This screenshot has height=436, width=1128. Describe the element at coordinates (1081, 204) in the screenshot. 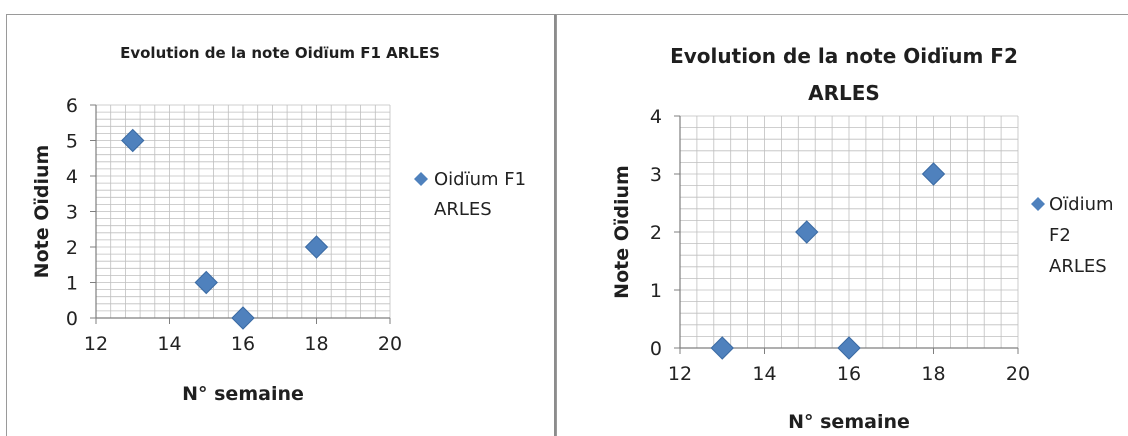

I see `legend-label: Oïdium` at that location.